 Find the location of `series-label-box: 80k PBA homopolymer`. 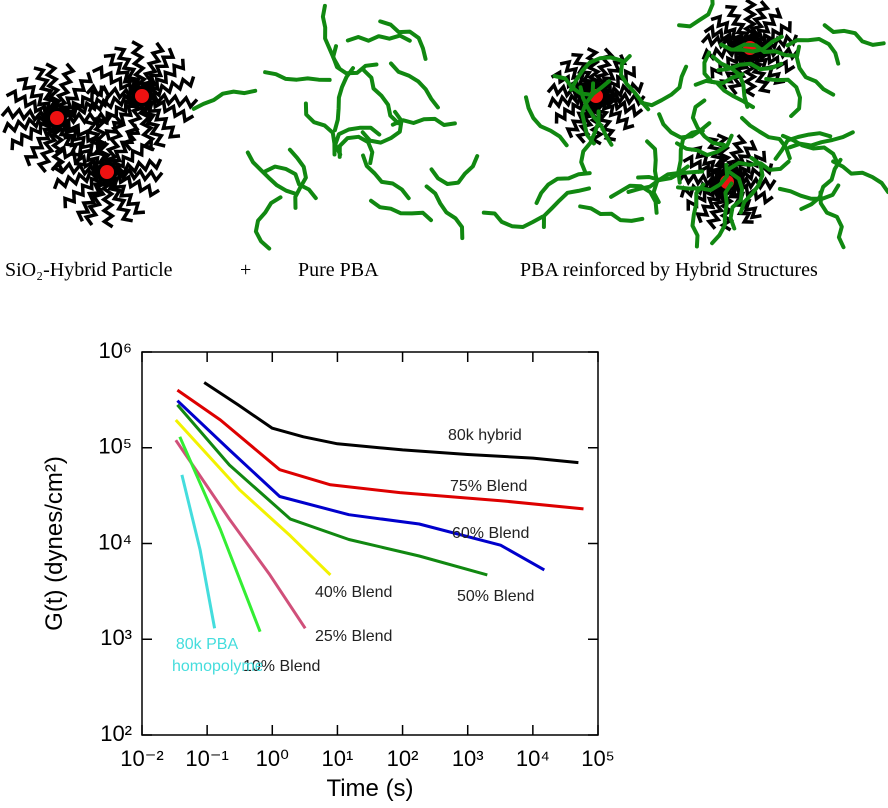

series-label-box: 80k PBA homopolymer is located at coordinates (217, 655).